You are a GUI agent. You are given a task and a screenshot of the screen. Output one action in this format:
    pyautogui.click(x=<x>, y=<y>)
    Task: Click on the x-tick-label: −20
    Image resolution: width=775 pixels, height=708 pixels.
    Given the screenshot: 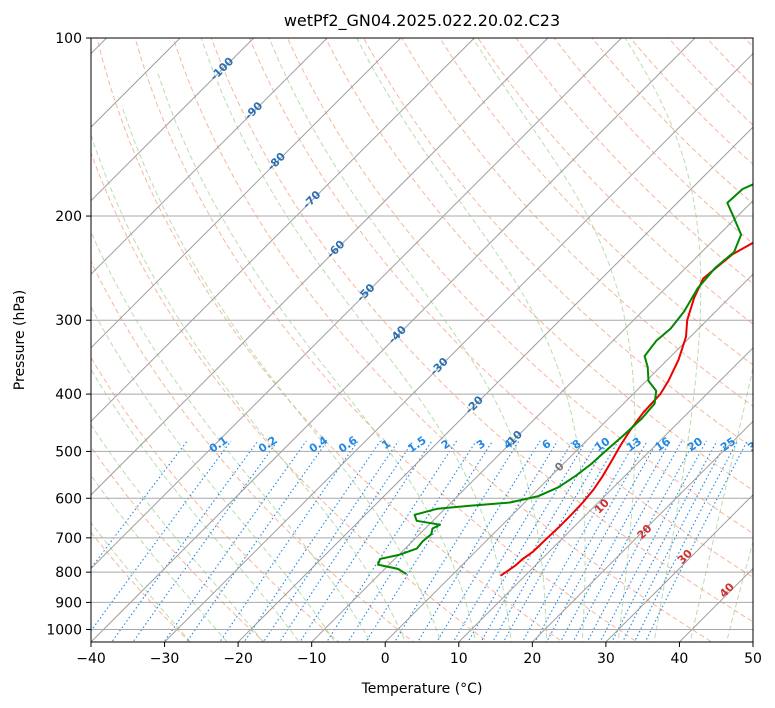 What is the action you would take?
    pyautogui.click(x=238, y=659)
    